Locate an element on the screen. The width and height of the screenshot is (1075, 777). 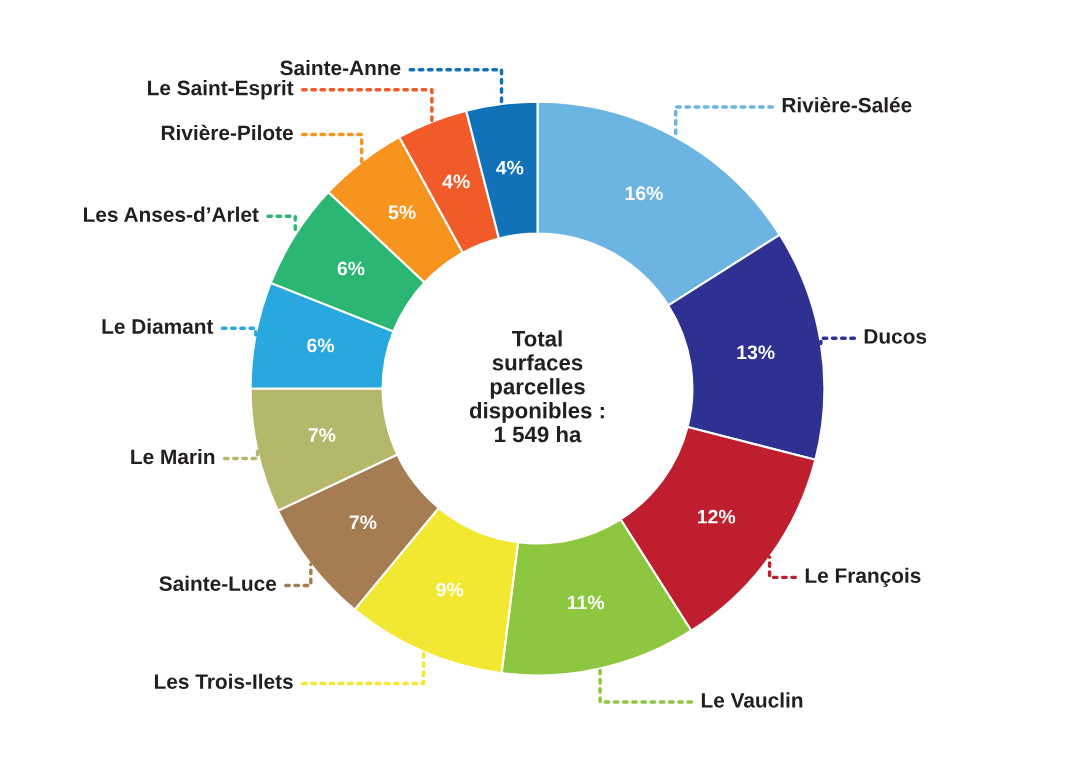
slice-label: Sainte-Anne is located at coordinates (340, 68).